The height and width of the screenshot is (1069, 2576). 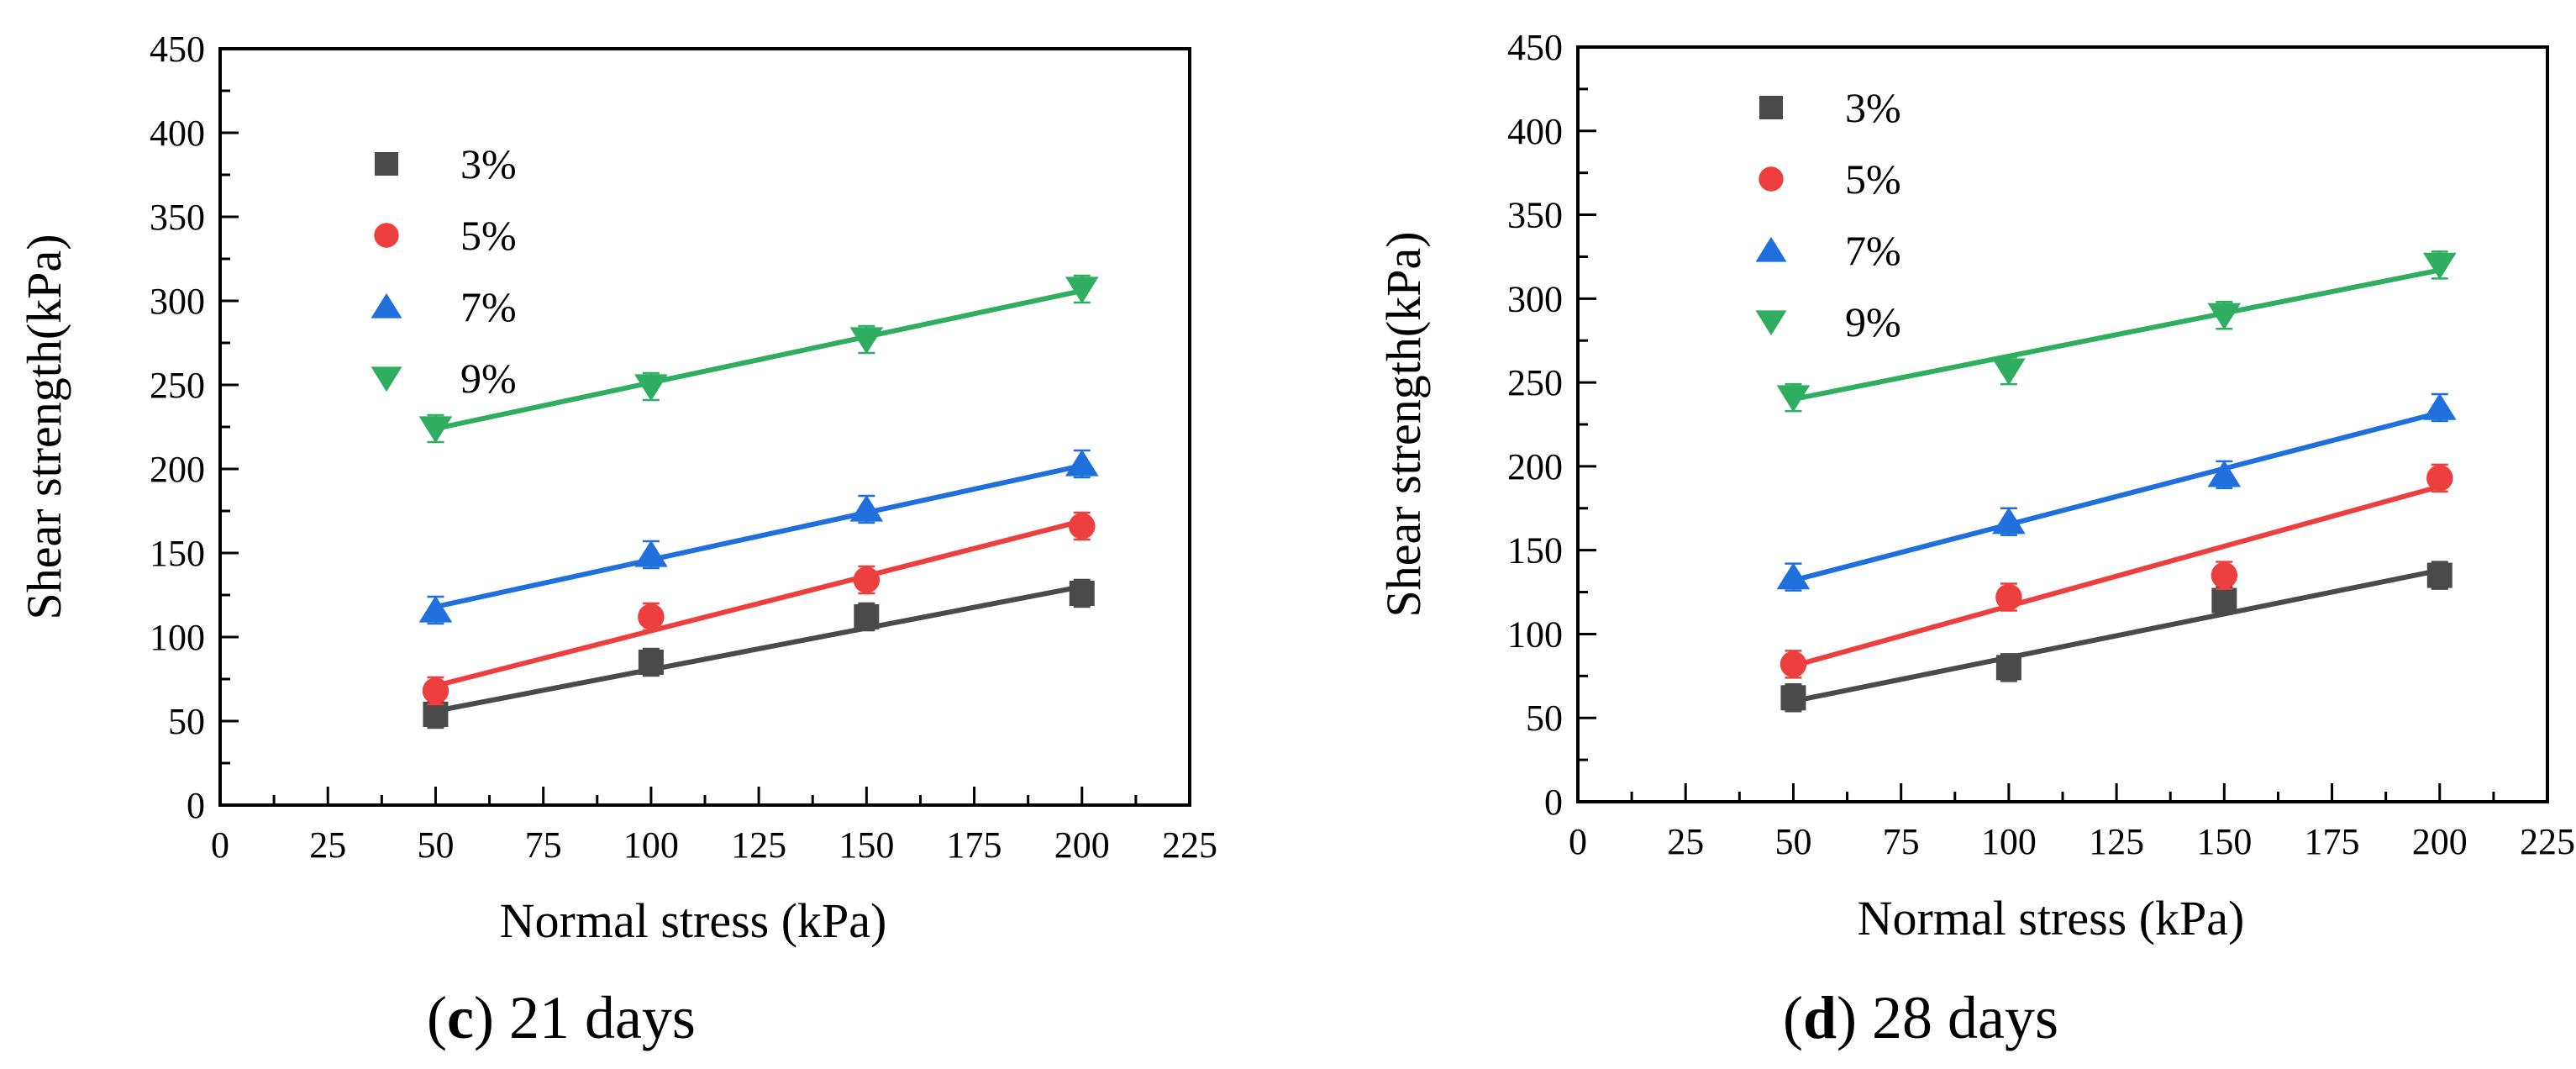 I want to click on caption-panel-letter: c, so click(x=461, y=1017).